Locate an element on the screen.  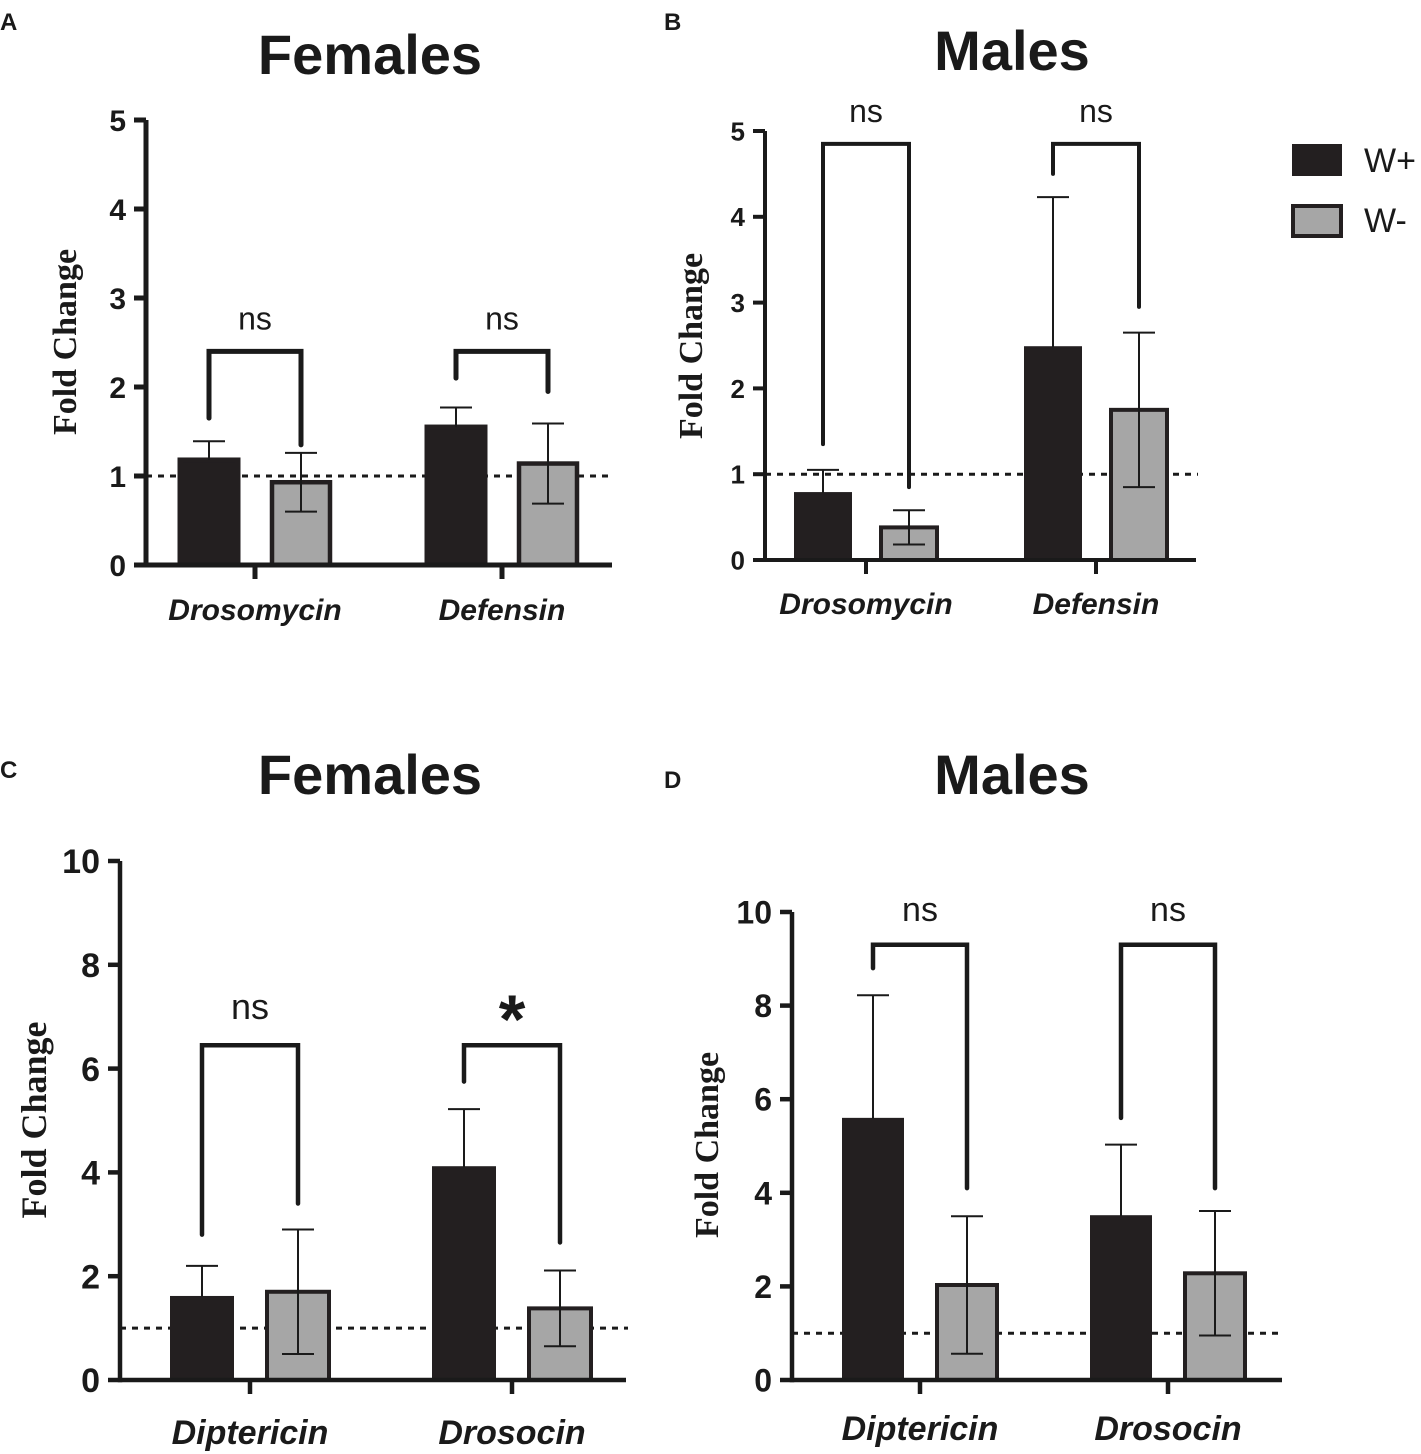
legend-swatch-w-plus is located at coordinates (1317, 160).